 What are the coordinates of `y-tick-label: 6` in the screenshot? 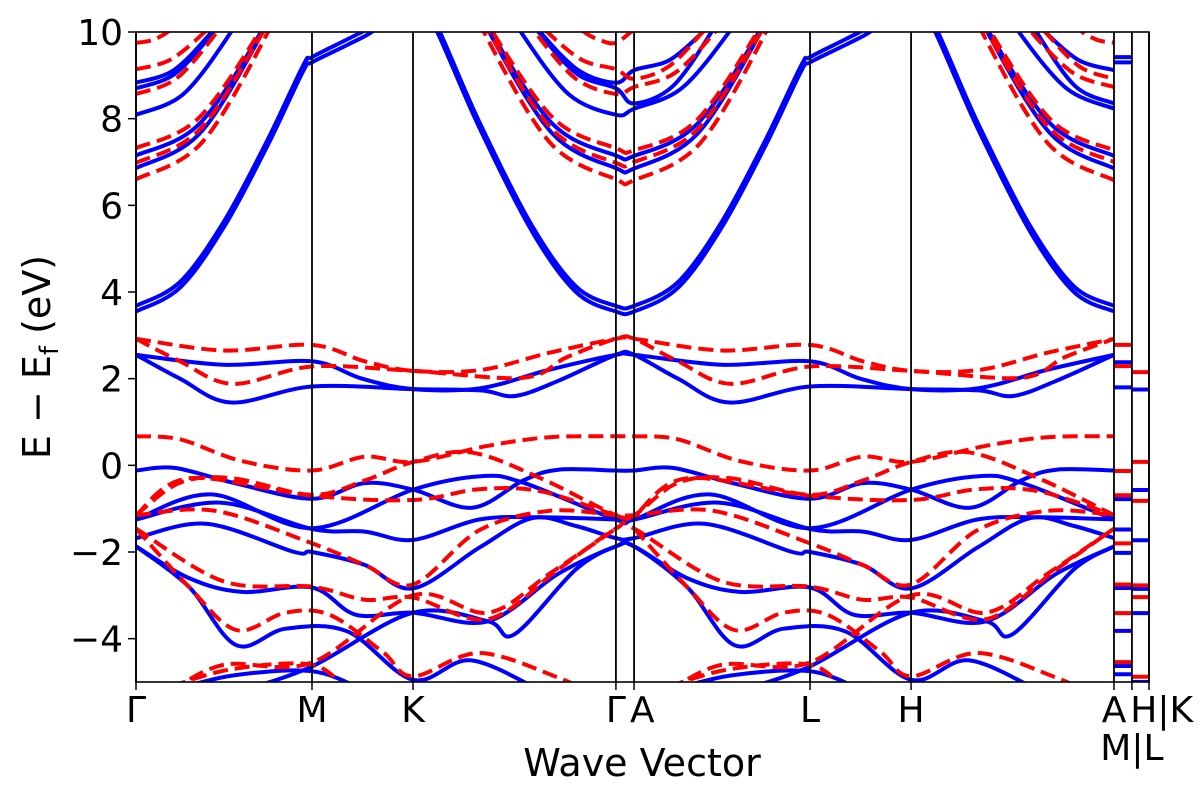 It's located at (111, 206).